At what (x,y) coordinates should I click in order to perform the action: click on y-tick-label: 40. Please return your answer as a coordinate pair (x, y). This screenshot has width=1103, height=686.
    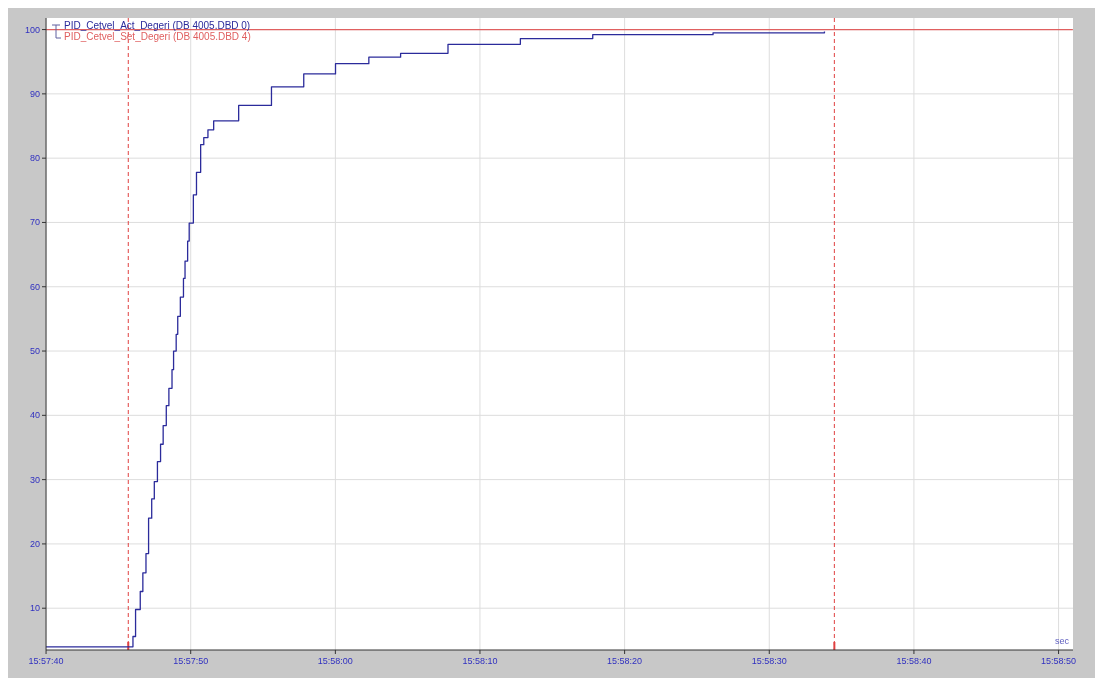
    Looking at the image, I should click on (34, 415).